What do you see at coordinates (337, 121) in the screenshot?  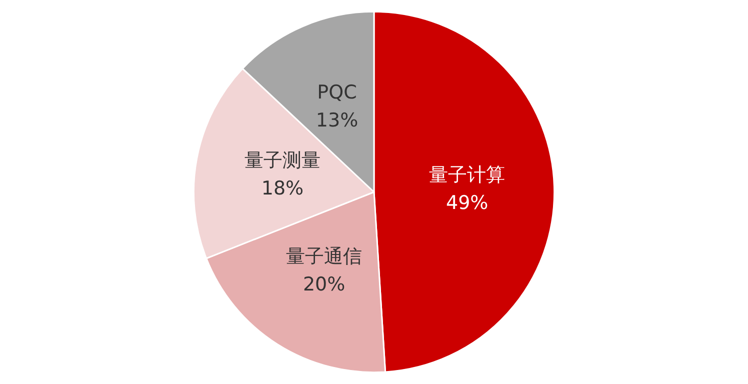 I see `data-label: 13%` at bounding box center [337, 121].